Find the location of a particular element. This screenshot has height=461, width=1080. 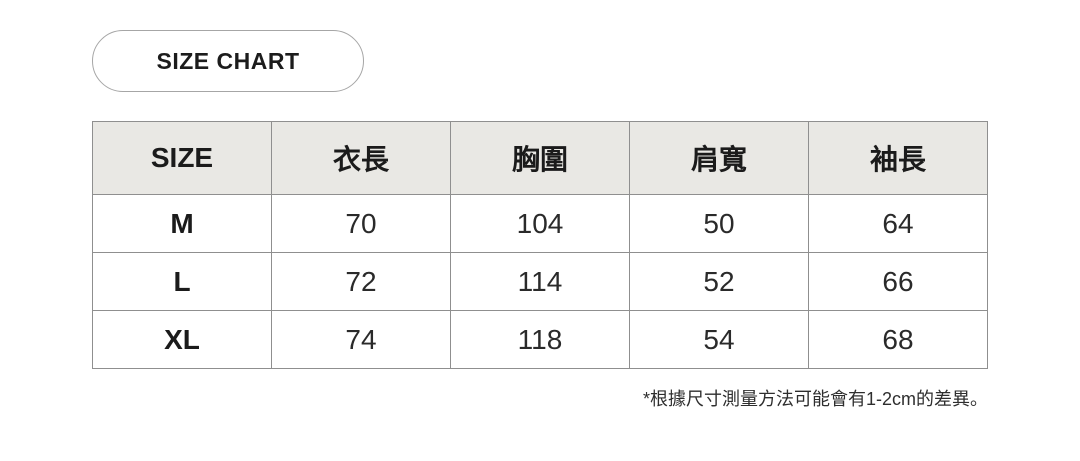

col-header-shoulder: 肩寬 is located at coordinates (719, 158).